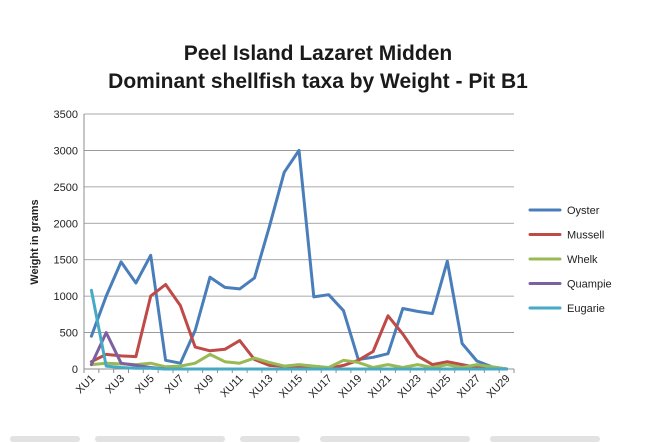 Image resolution: width=650 pixels, height=443 pixels. I want to click on legend: Oyster Mussell Whelk Quampie Eugarie, so click(570, 260).